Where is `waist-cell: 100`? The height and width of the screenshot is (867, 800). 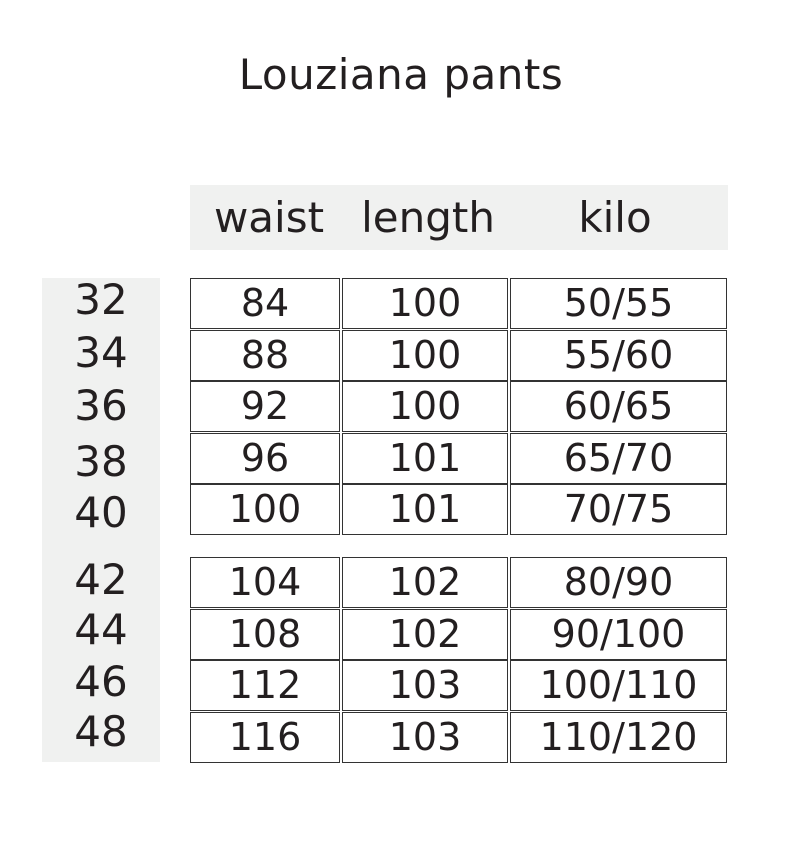 waist-cell: 100 is located at coordinates (265, 509).